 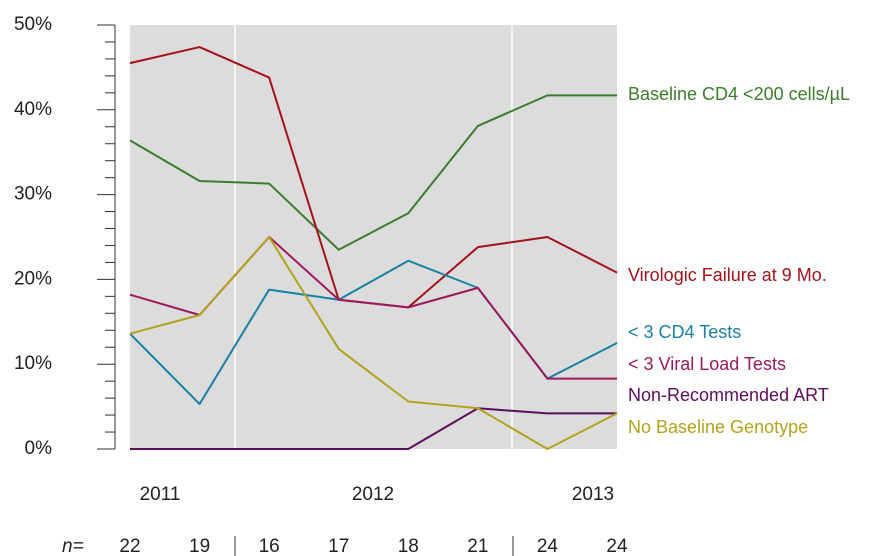 I want to click on series-label: Virologic Failure at 9 Mo., so click(x=727, y=275).